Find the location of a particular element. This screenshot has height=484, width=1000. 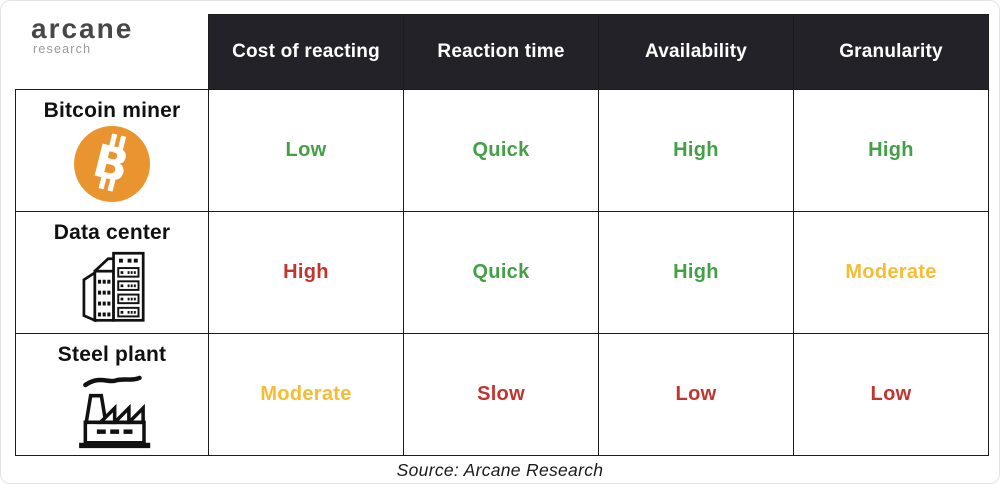

row-header-bitcoin-miner: Bitcoin miner B is located at coordinates (112, 150).